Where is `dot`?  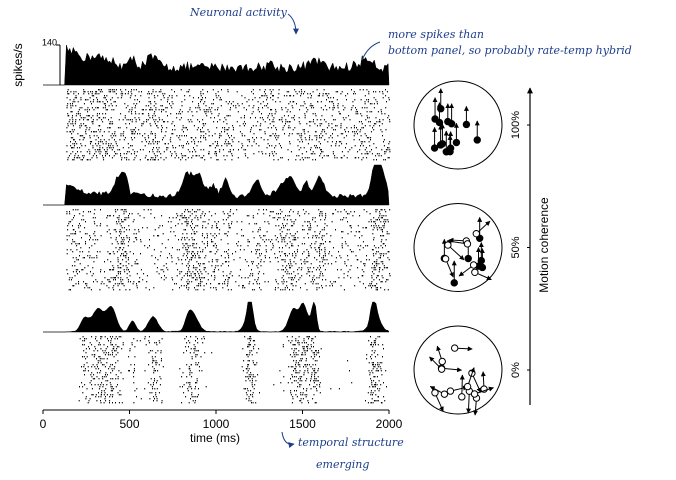
dot is located at coordinates (476, 233).